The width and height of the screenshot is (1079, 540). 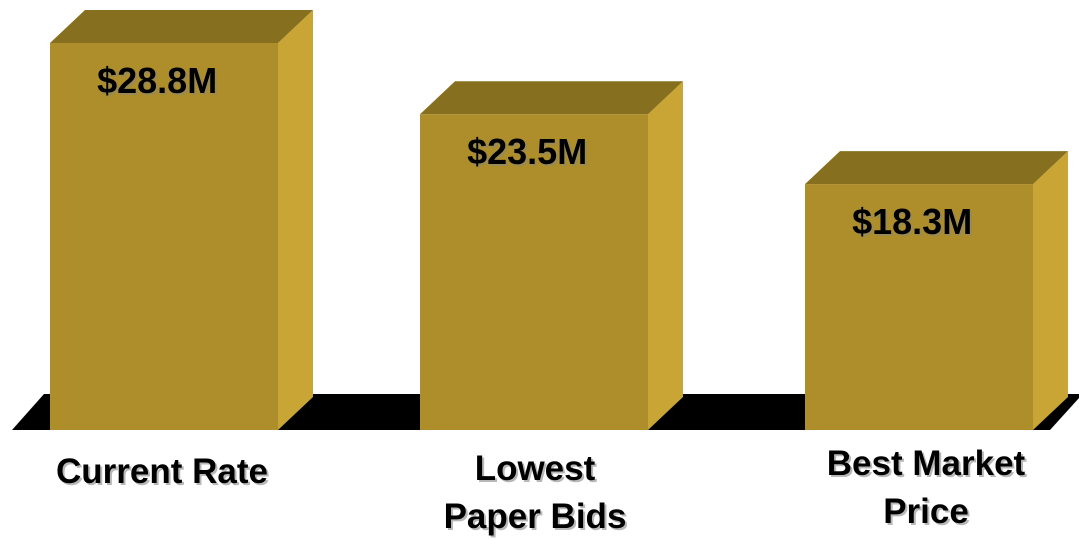 I want to click on category-label: Lowest, so click(x=535, y=468).